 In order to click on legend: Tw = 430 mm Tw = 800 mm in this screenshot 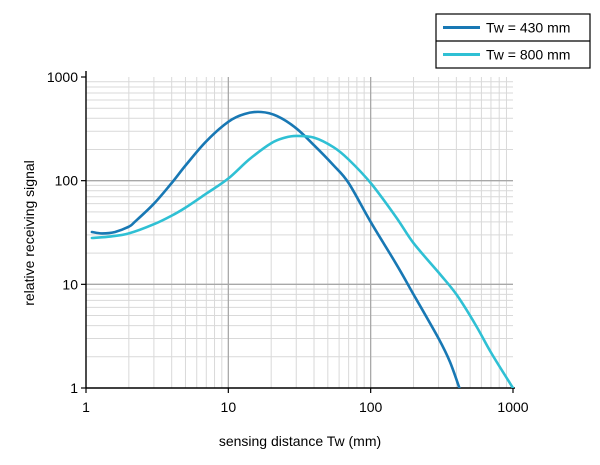, I will do `click(513, 41)`.